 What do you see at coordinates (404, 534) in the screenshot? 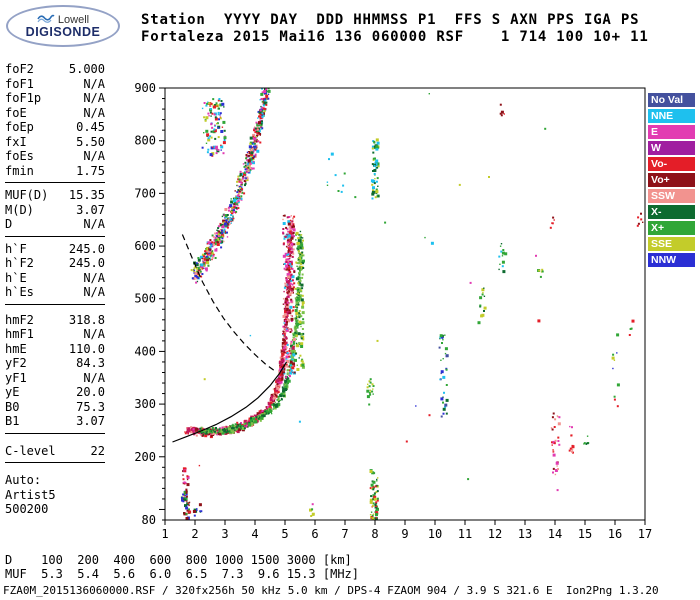
I see `tick-label: 9` at bounding box center [404, 534].